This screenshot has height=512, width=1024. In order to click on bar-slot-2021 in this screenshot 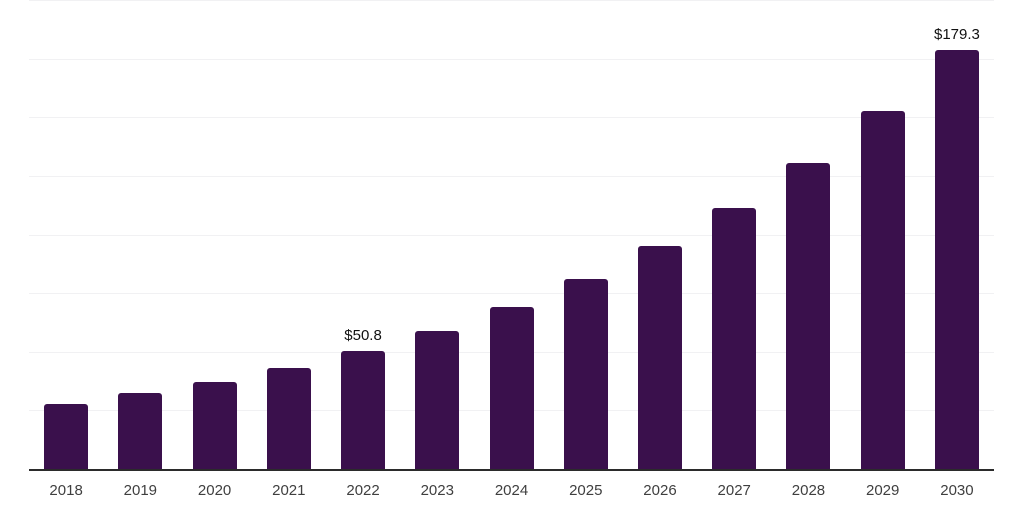, I will do `click(289, 235)`.